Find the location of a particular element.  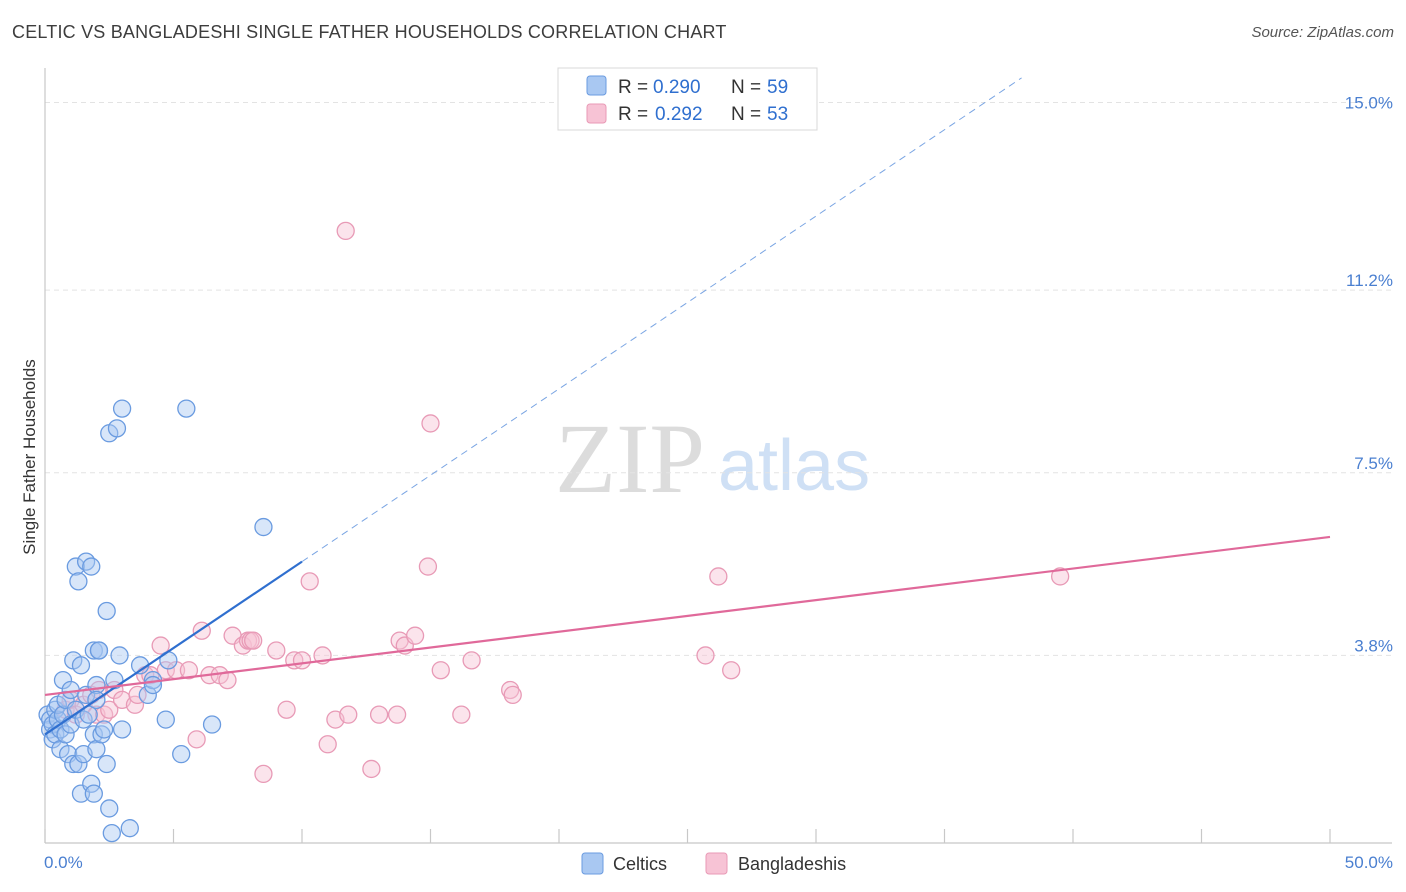

celtics-series-label: Celtics is located at coordinates (640, 864).